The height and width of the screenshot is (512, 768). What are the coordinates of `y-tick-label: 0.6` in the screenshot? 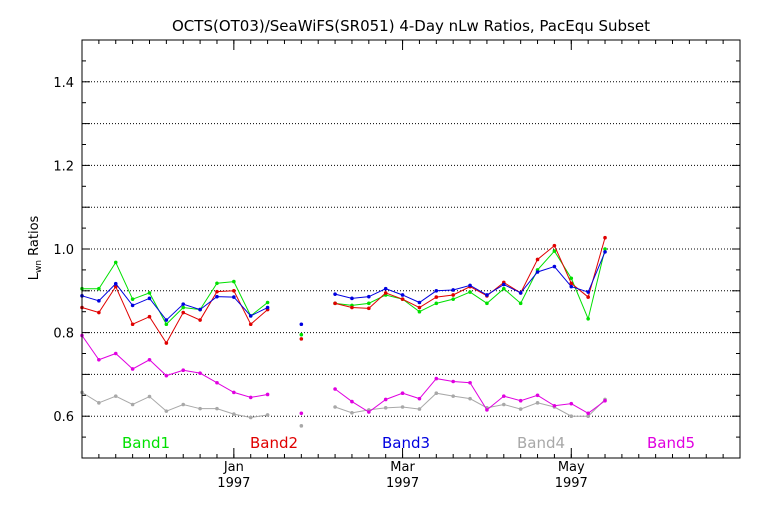 It's located at (63, 417).